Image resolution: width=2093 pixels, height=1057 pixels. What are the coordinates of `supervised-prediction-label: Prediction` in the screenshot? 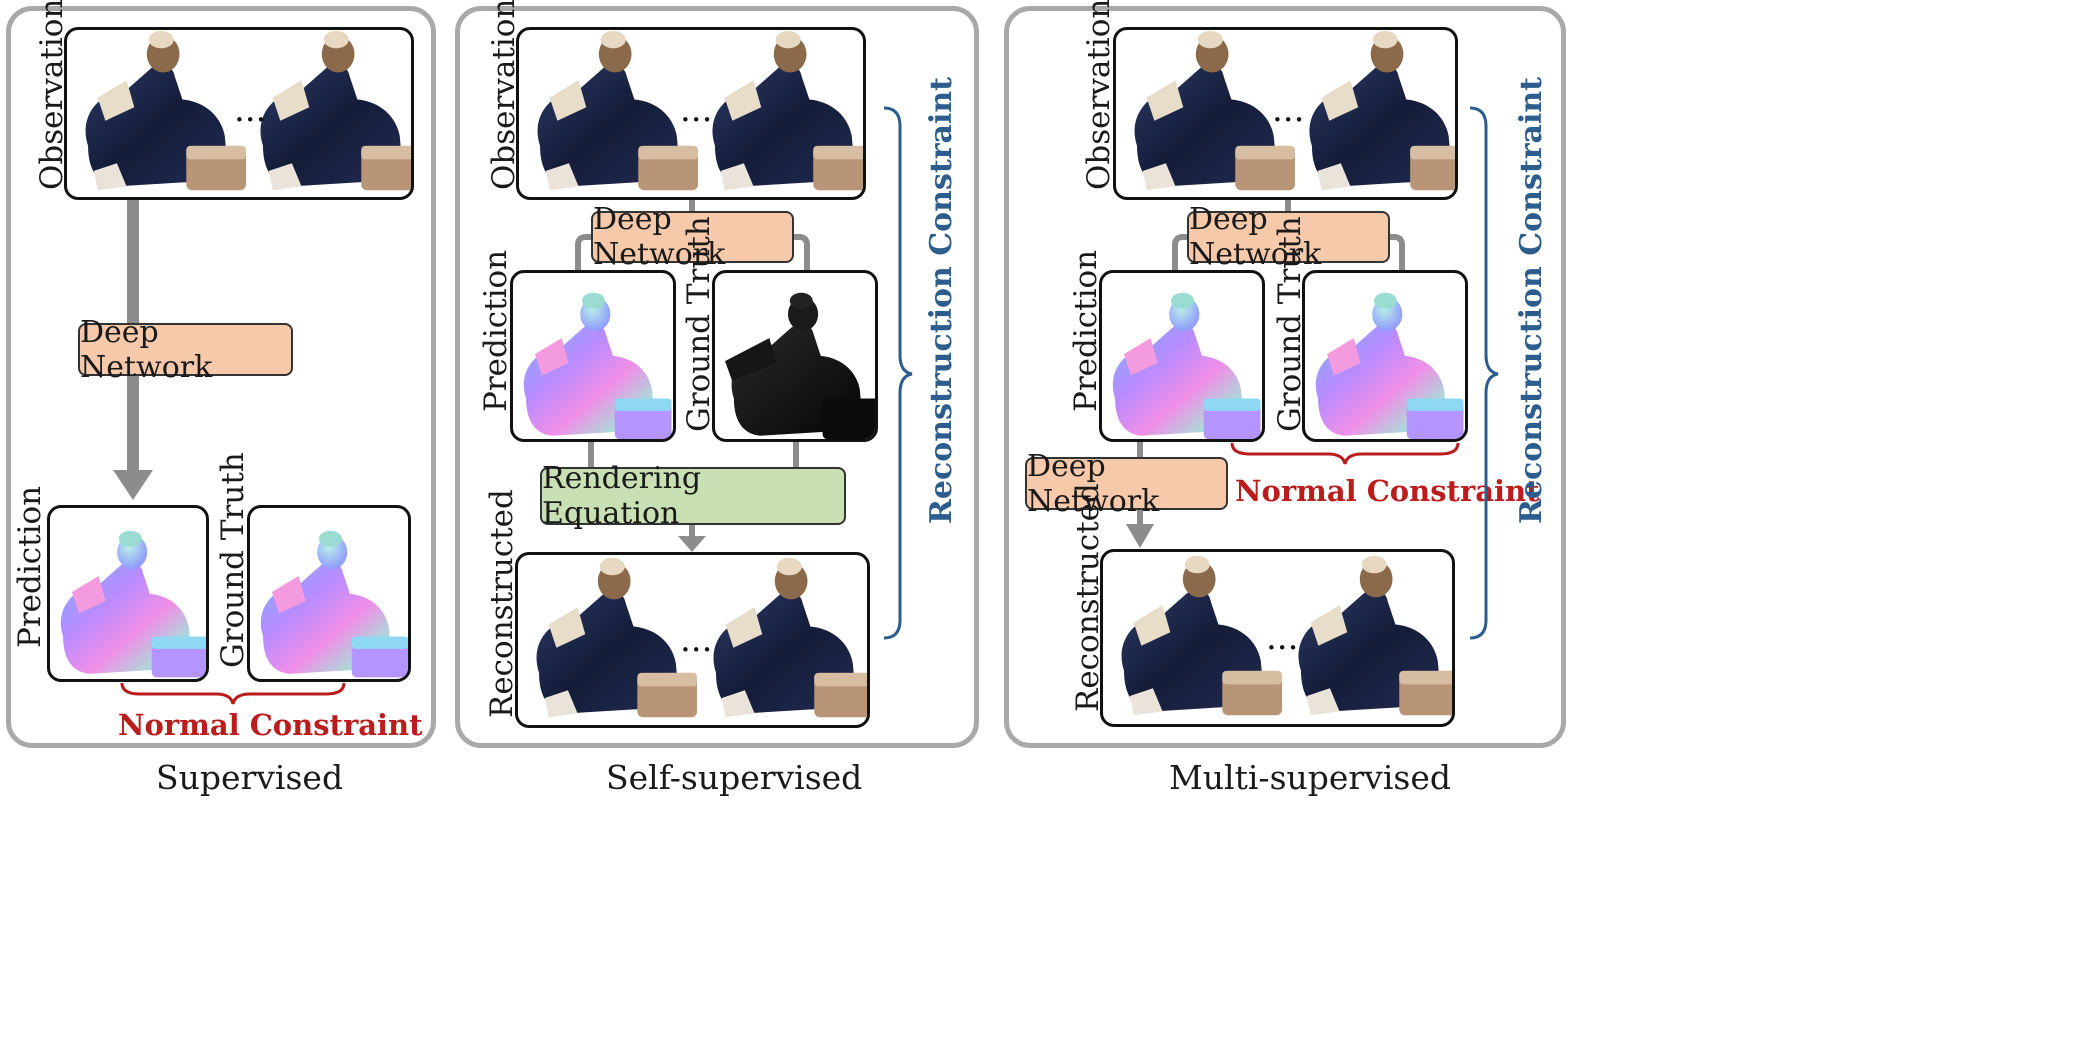 It's located at (30, 566).